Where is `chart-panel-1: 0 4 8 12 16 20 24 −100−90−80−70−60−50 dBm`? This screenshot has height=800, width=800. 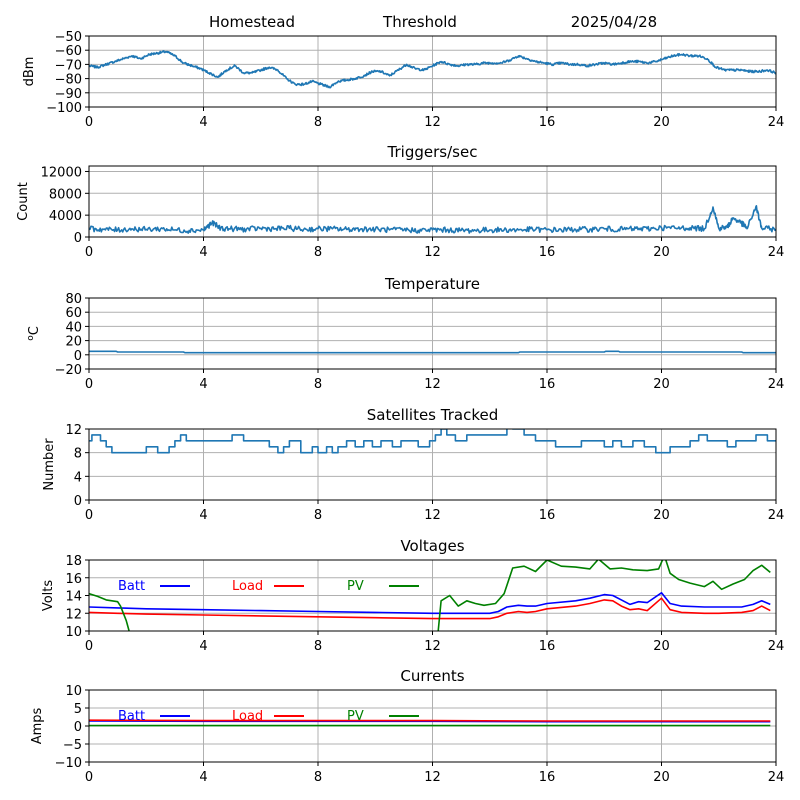 chart-panel-1: 0 4 8 12 16 20 24 −100−90−80−70−60−50 dBm is located at coordinates (403, 80).